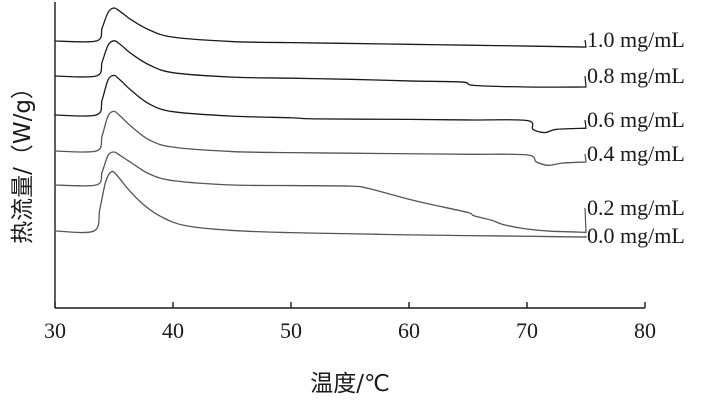 The image size is (726, 402). Describe the element at coordinates (527, 330) in the screenshot. I see `x-tick-label: 70` at that location.